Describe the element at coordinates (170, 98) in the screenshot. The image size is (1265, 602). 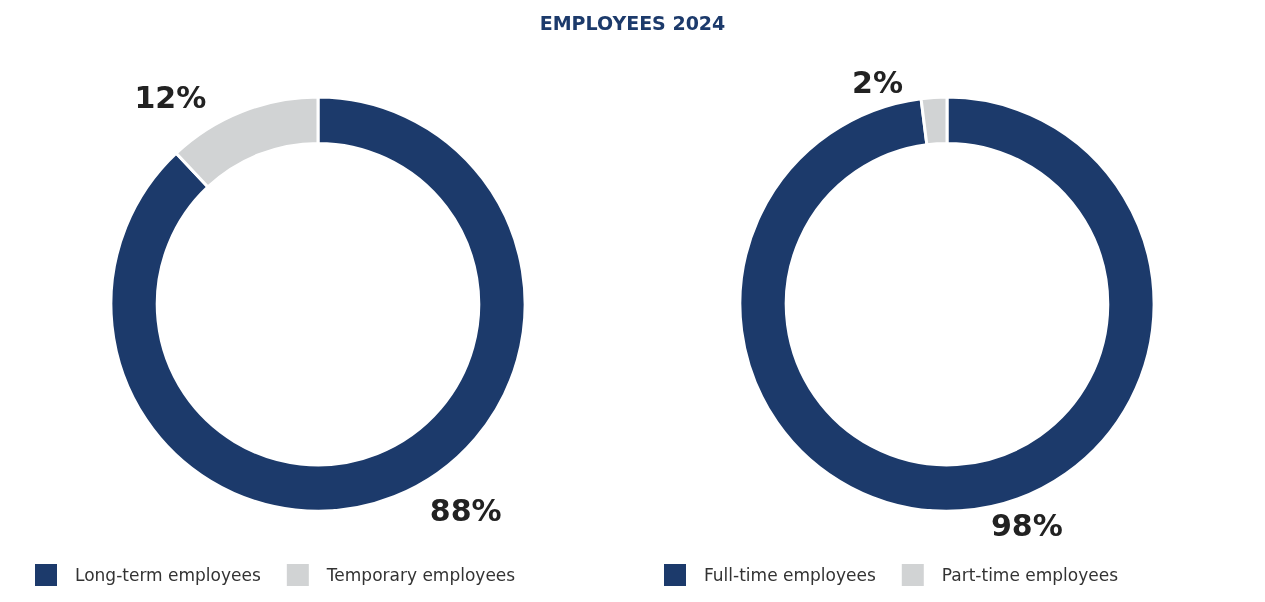
I see `data-label: 12%` at that location.